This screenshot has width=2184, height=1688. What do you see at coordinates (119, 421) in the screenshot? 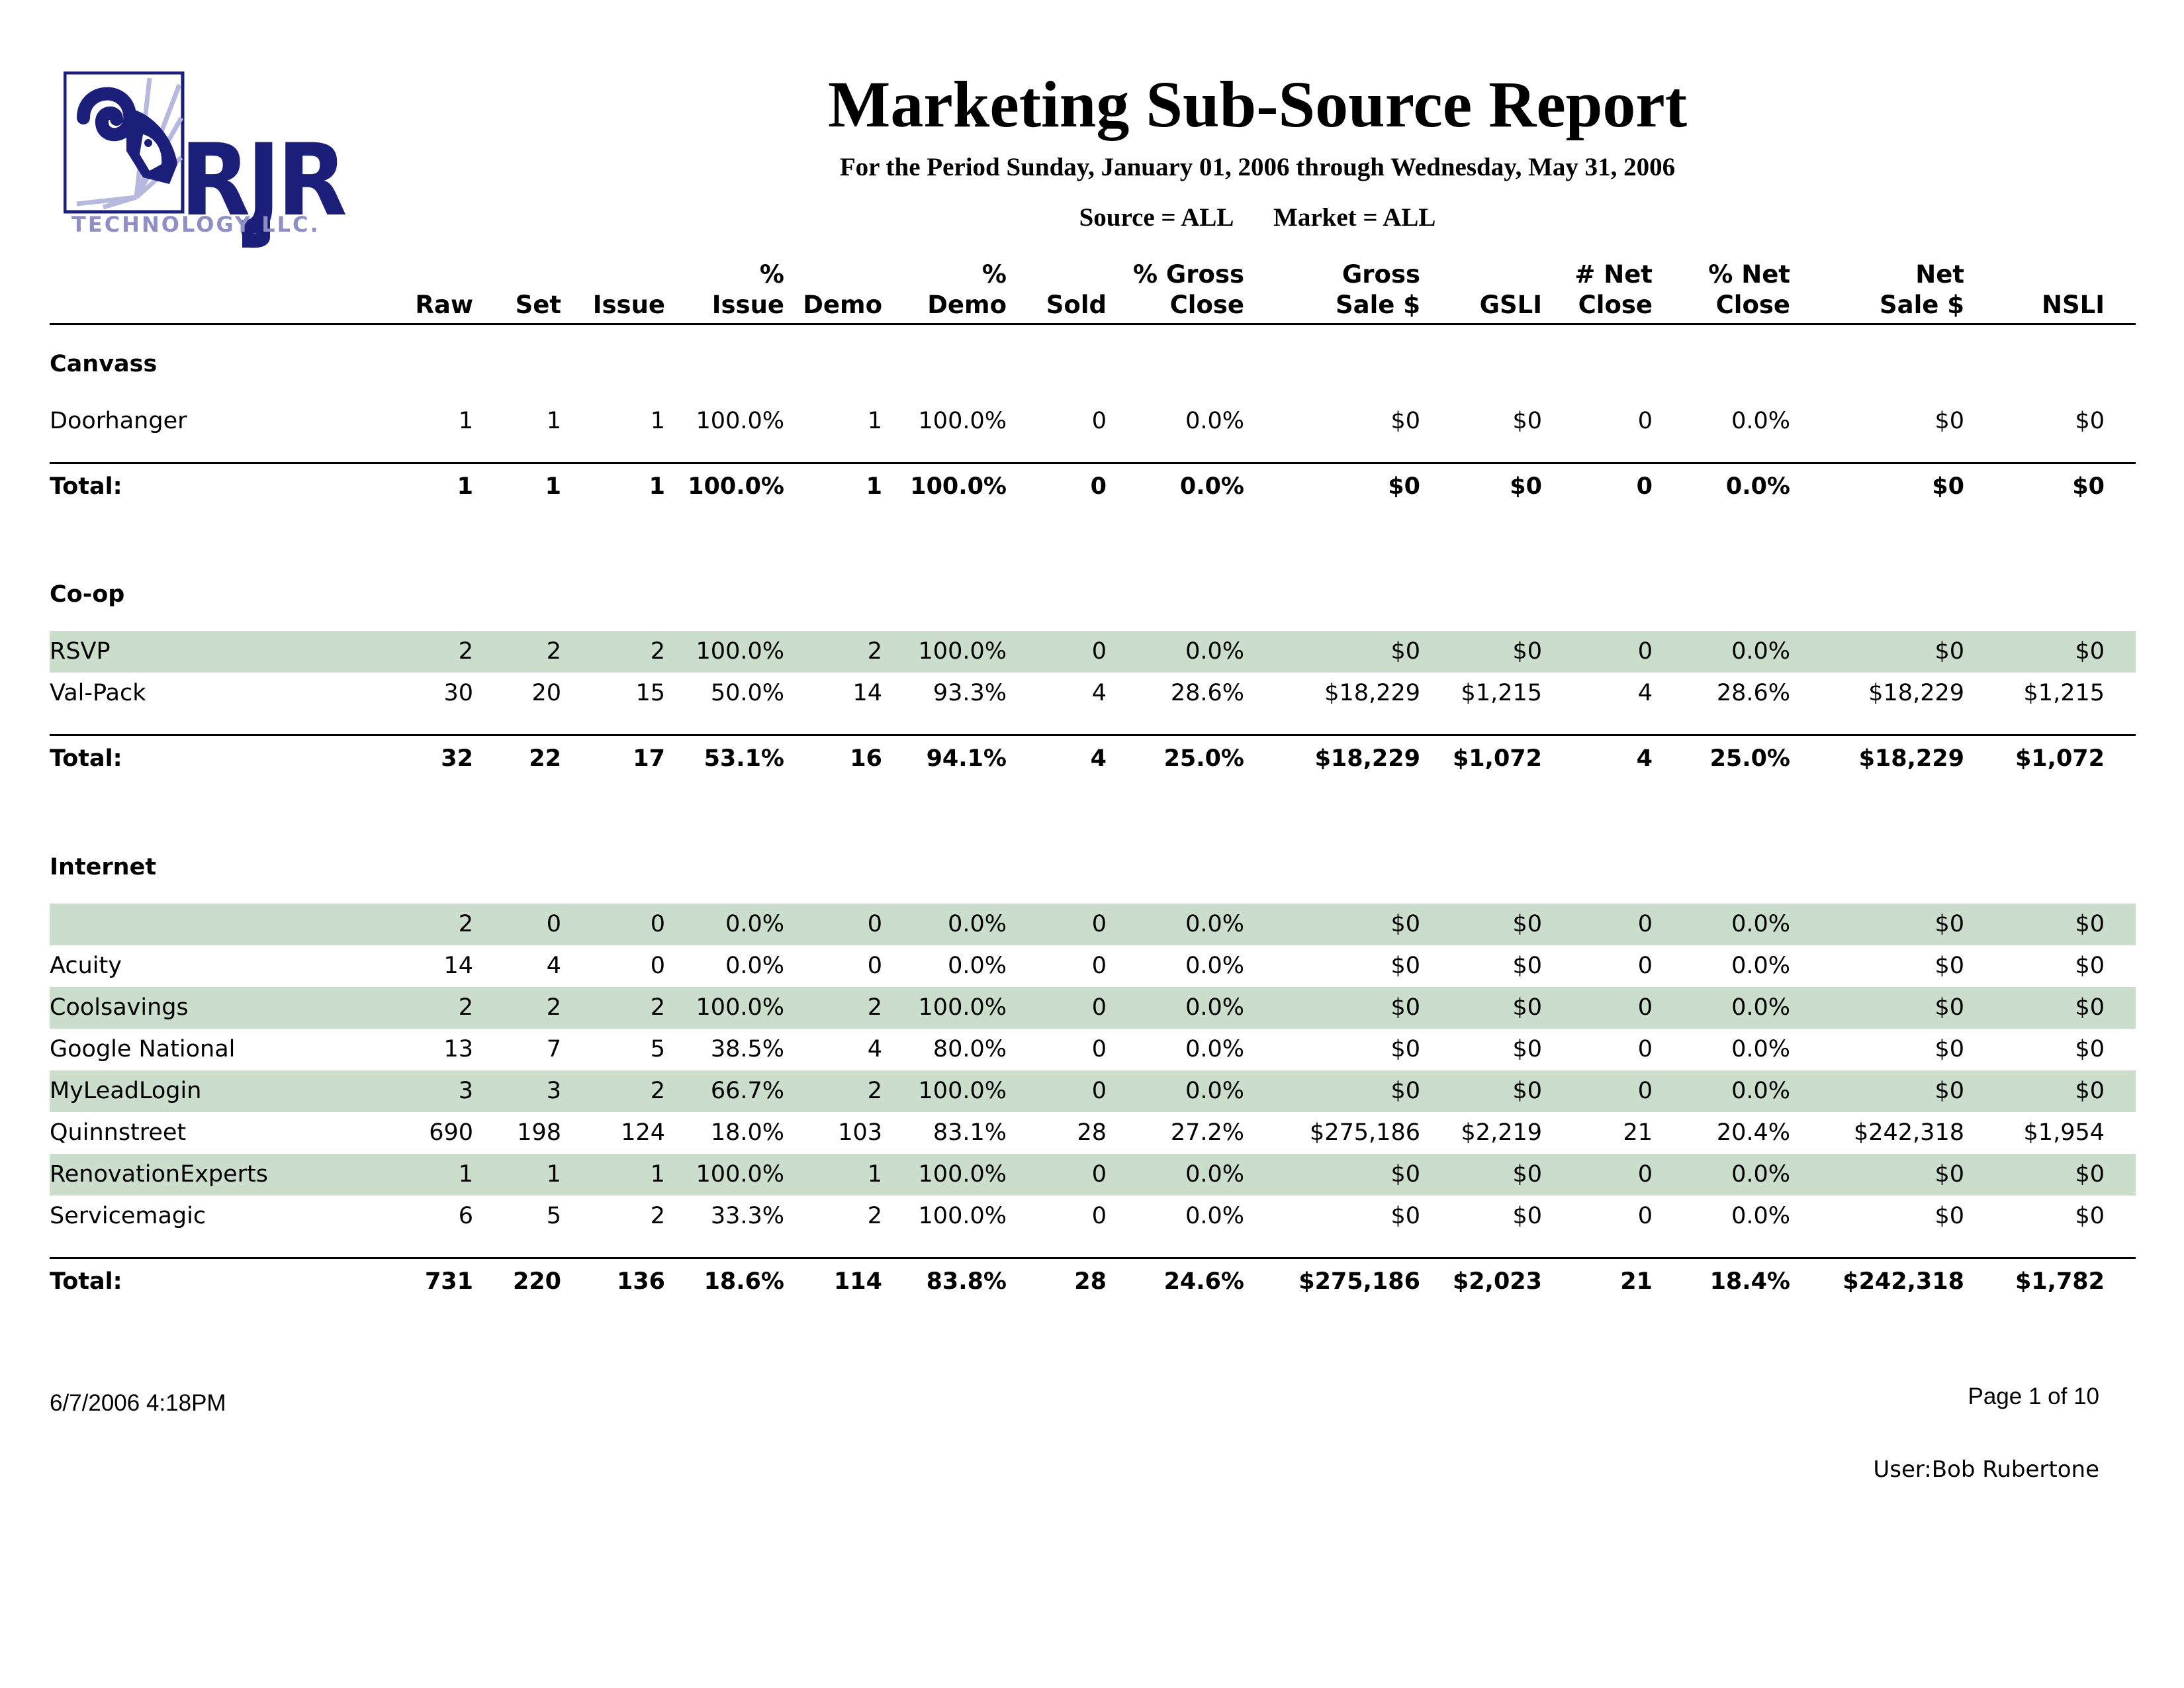
I see `row-label: Doorhanger` at bounding box center [119, 421].